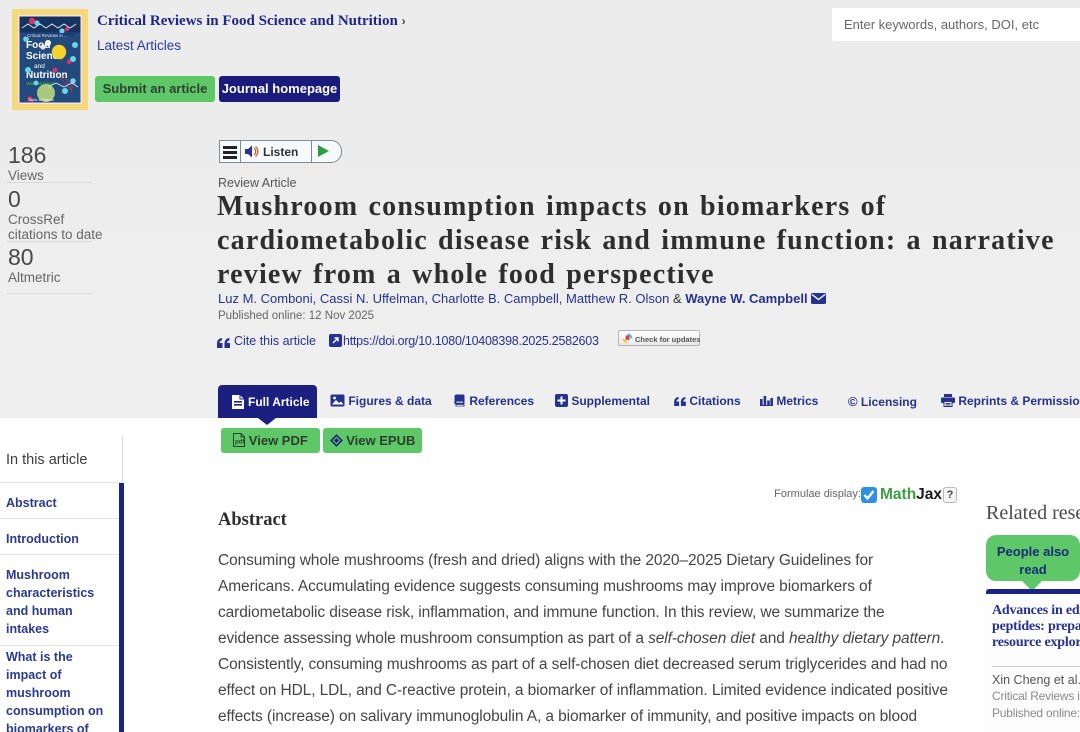  What do you see at coordinates (45, 56) in the screenshot?
I see `svg-text: Science` at bounding box center [45, 56].